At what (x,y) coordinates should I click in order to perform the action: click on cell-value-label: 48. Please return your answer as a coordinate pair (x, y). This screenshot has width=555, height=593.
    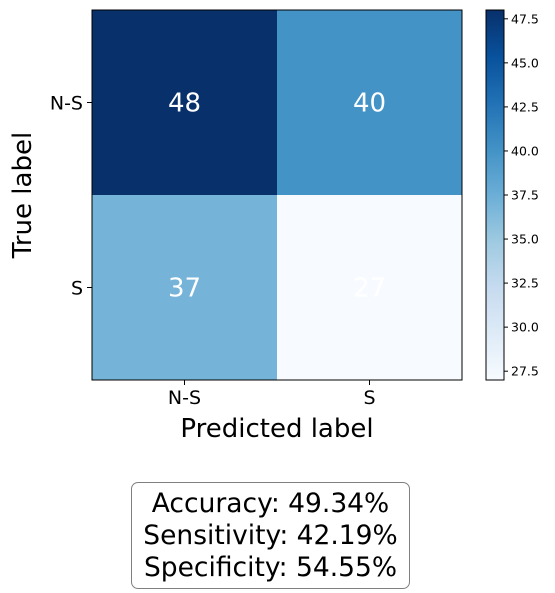
    Looking at the image, I should click on (184, 104).